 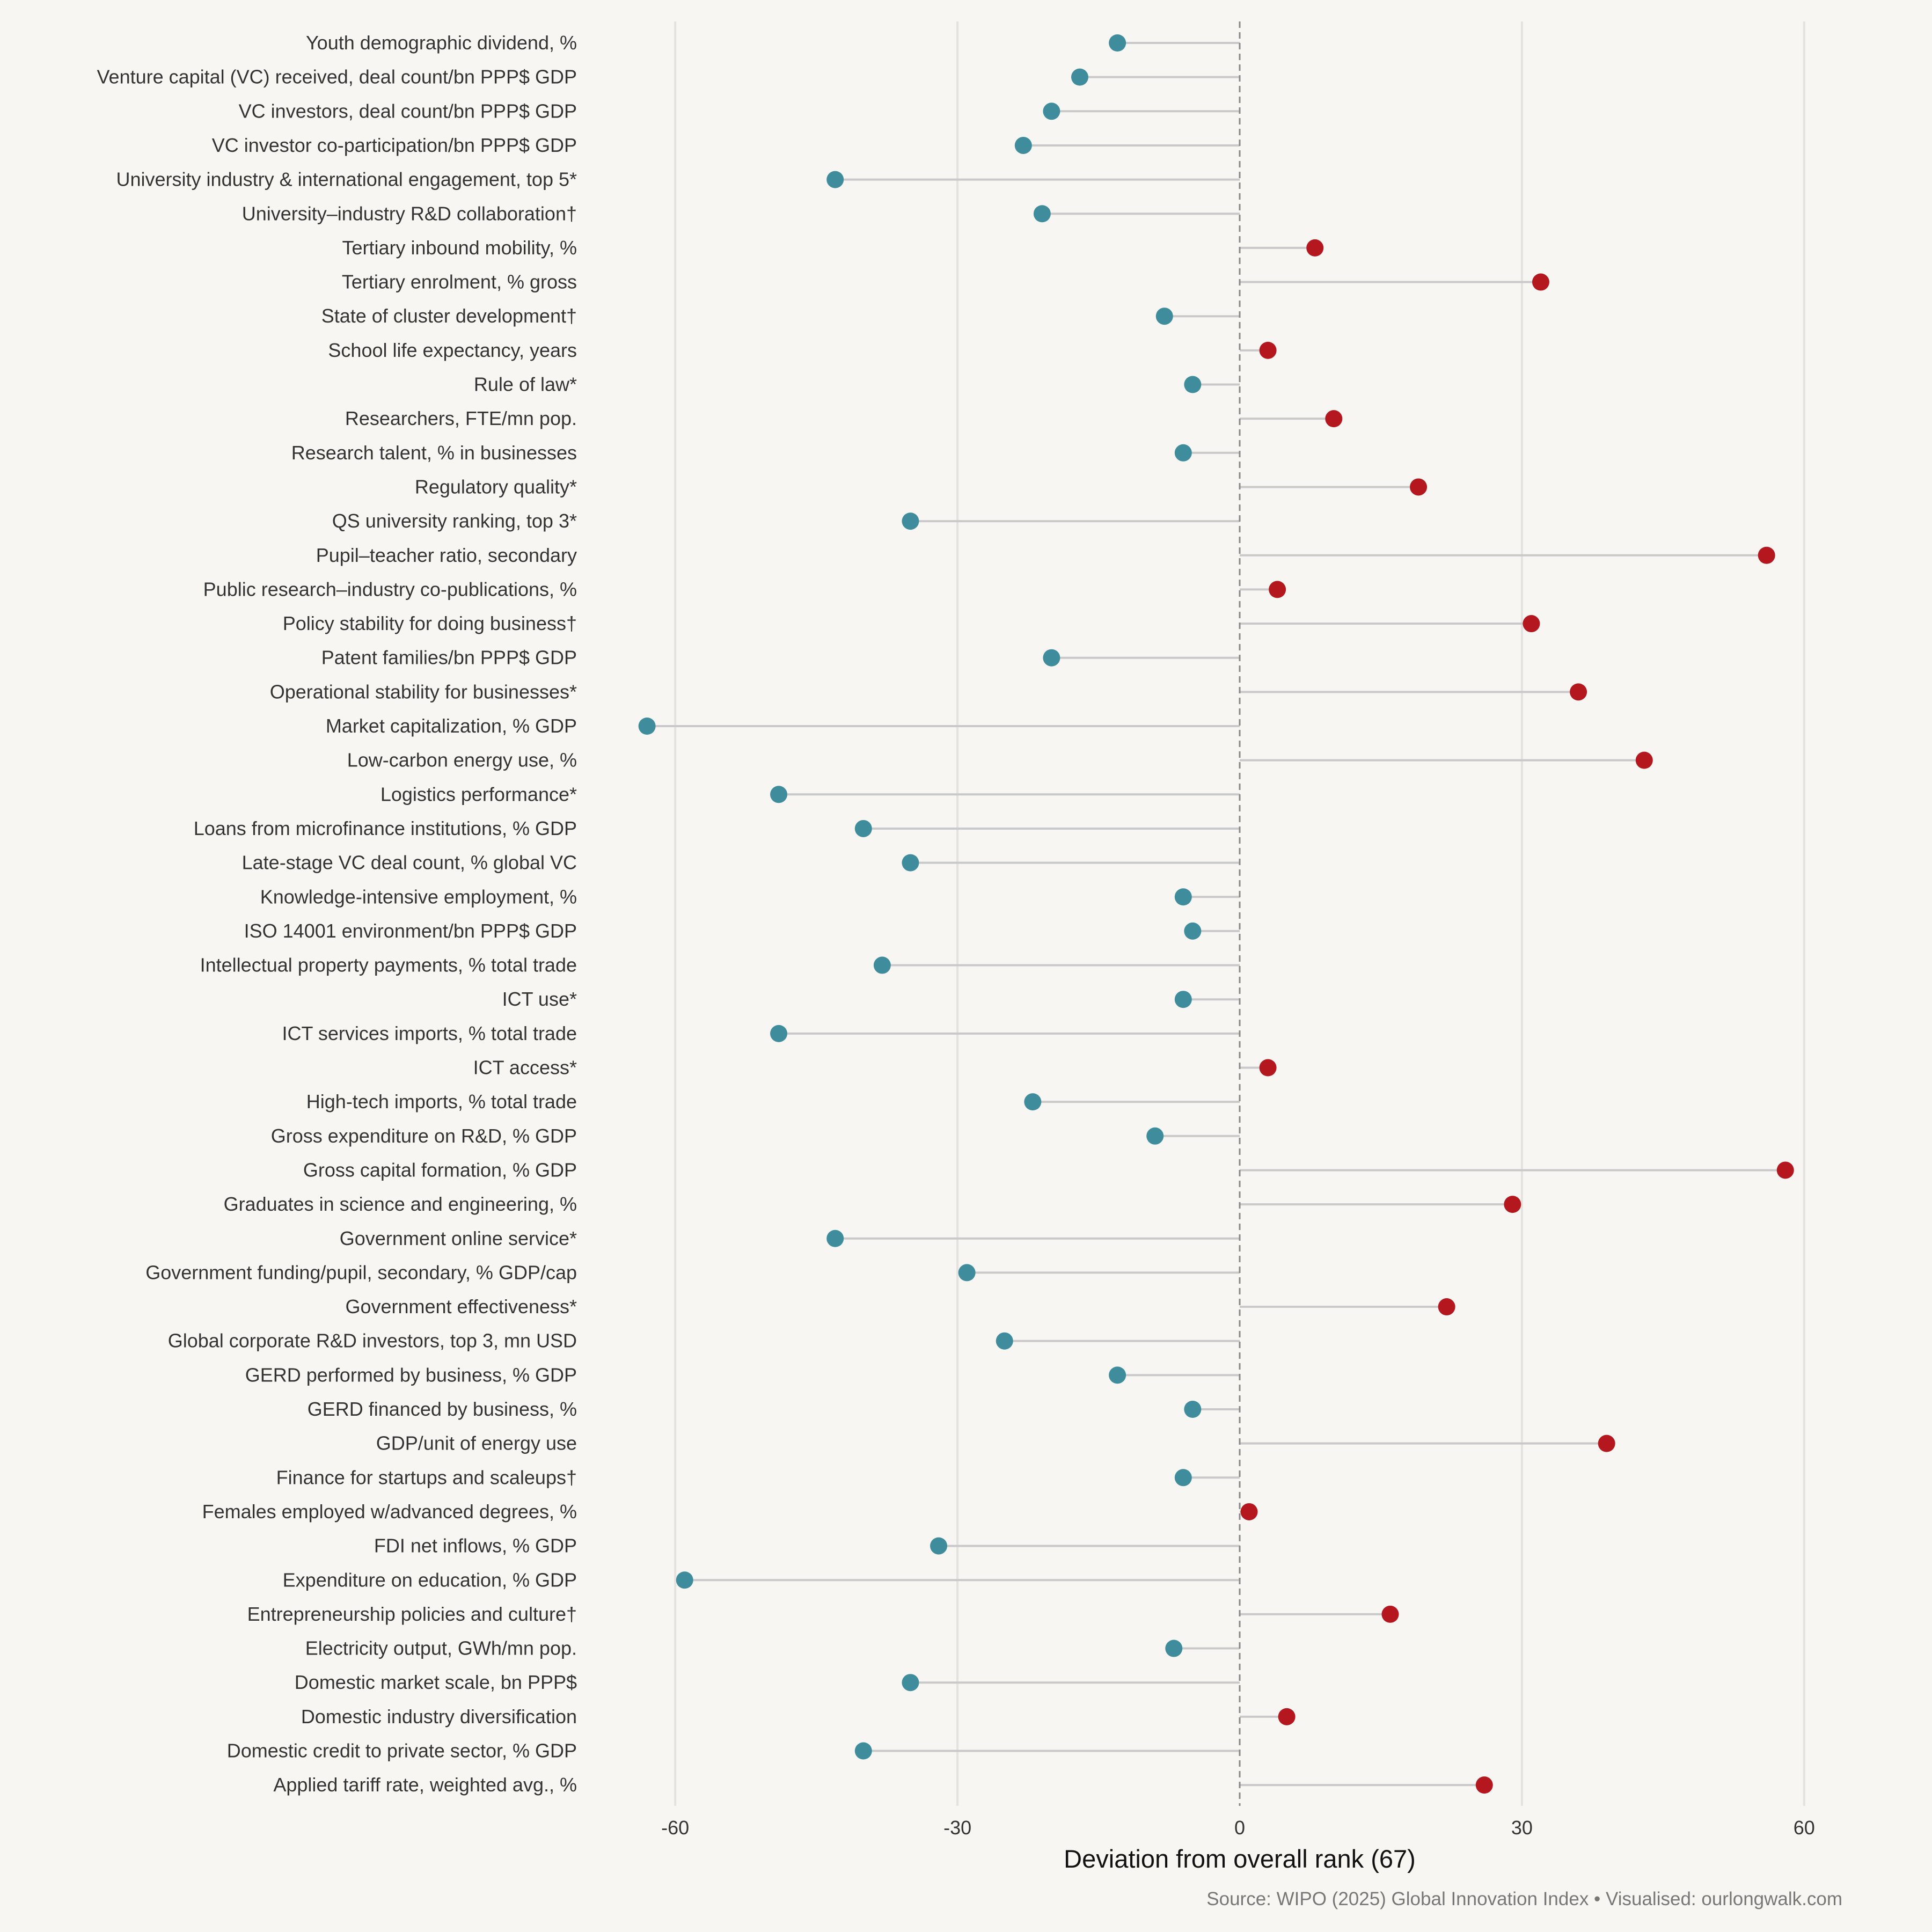 What do you see at coordinates (441, 43) in the screenshot?
I see `category-label: Youth demographic dividend, %` at bounding box center [441, 43].